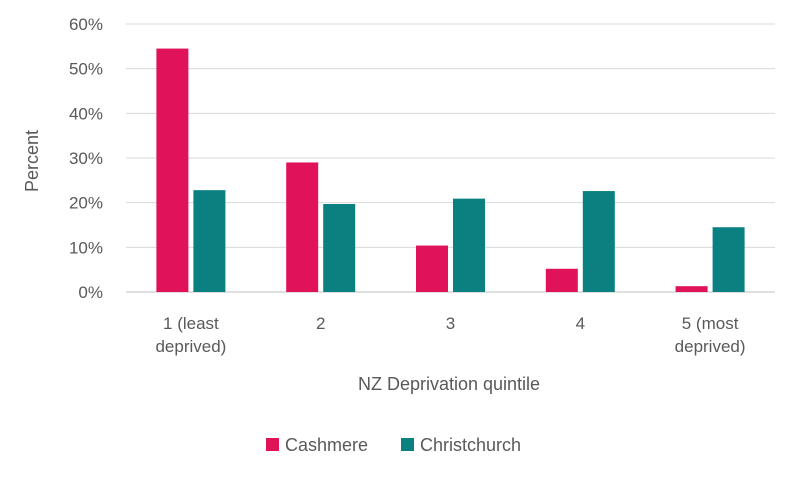 The image size is (800, 479). What do you see at coordinates (450, 323) in the screenshot?
I see `x-tick-label: 3` at bounding box center [450, 323].